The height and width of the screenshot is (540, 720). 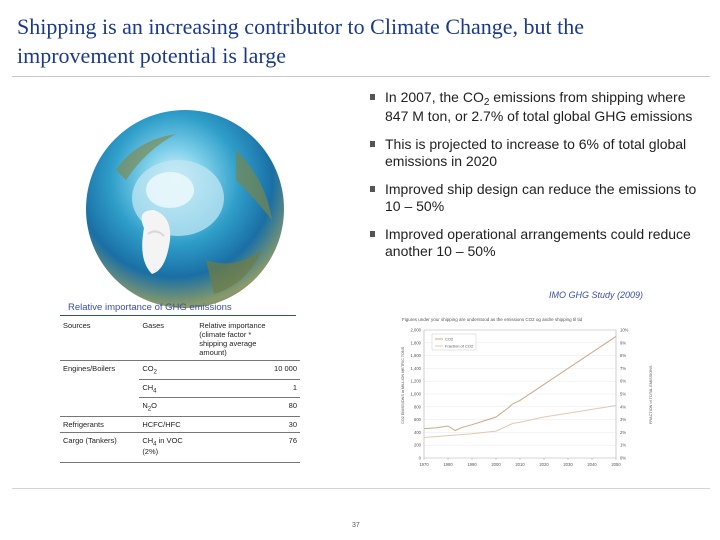 I want to click on table-caption: Relative importance of GHG emissions, so click(x=150, y=307).